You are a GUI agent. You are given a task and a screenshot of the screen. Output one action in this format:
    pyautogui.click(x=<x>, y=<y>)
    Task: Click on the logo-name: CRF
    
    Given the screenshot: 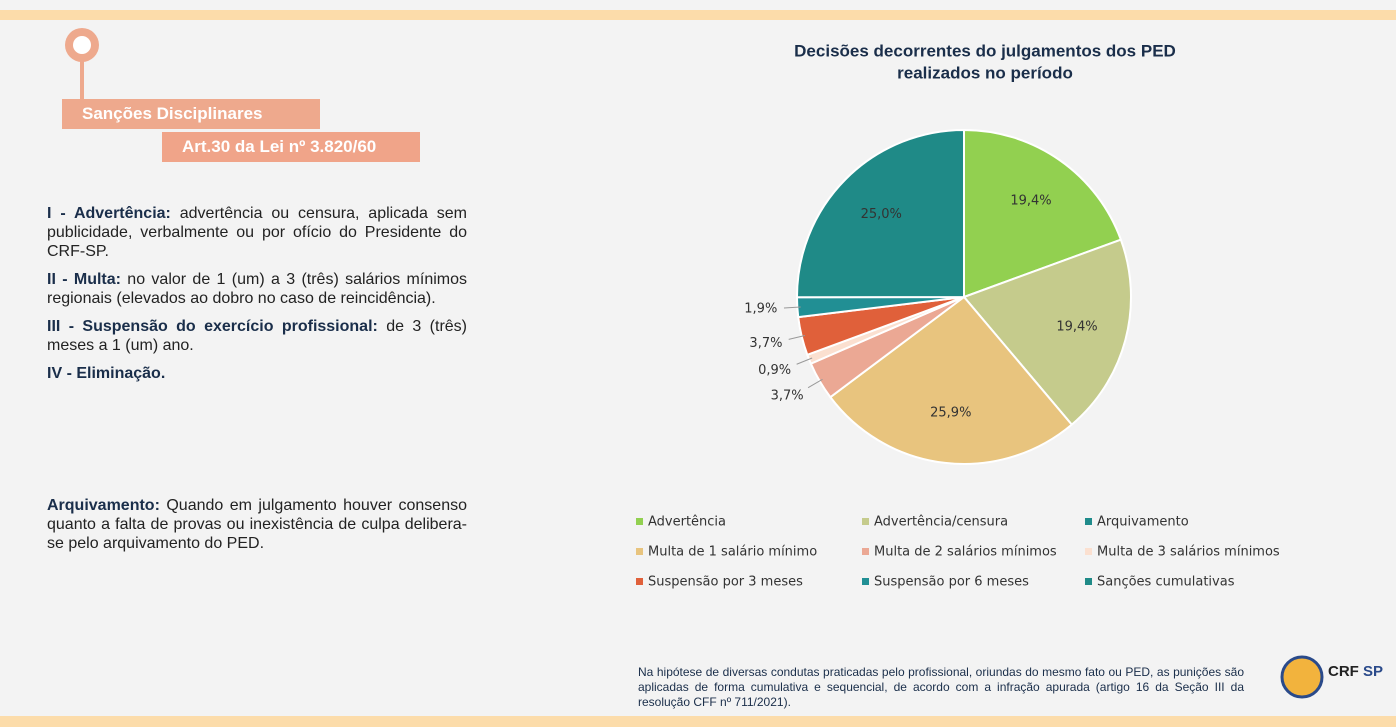 What is the action you would take?
    pyautogui.click(x=1343, y=671)
    